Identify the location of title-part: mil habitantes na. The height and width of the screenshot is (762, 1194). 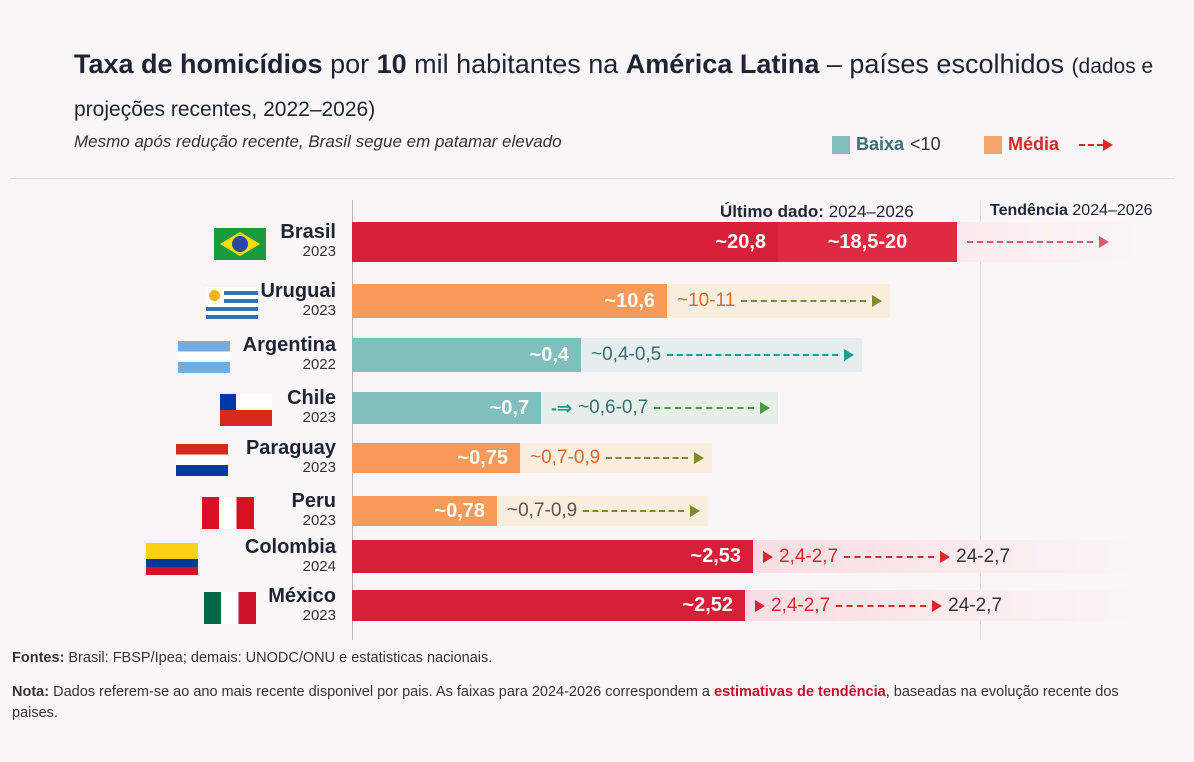
(516, 64).